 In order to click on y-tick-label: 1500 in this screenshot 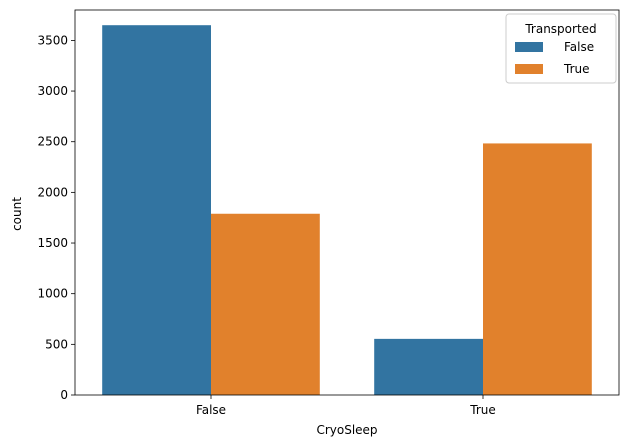, I will do `click(52, 243)`.